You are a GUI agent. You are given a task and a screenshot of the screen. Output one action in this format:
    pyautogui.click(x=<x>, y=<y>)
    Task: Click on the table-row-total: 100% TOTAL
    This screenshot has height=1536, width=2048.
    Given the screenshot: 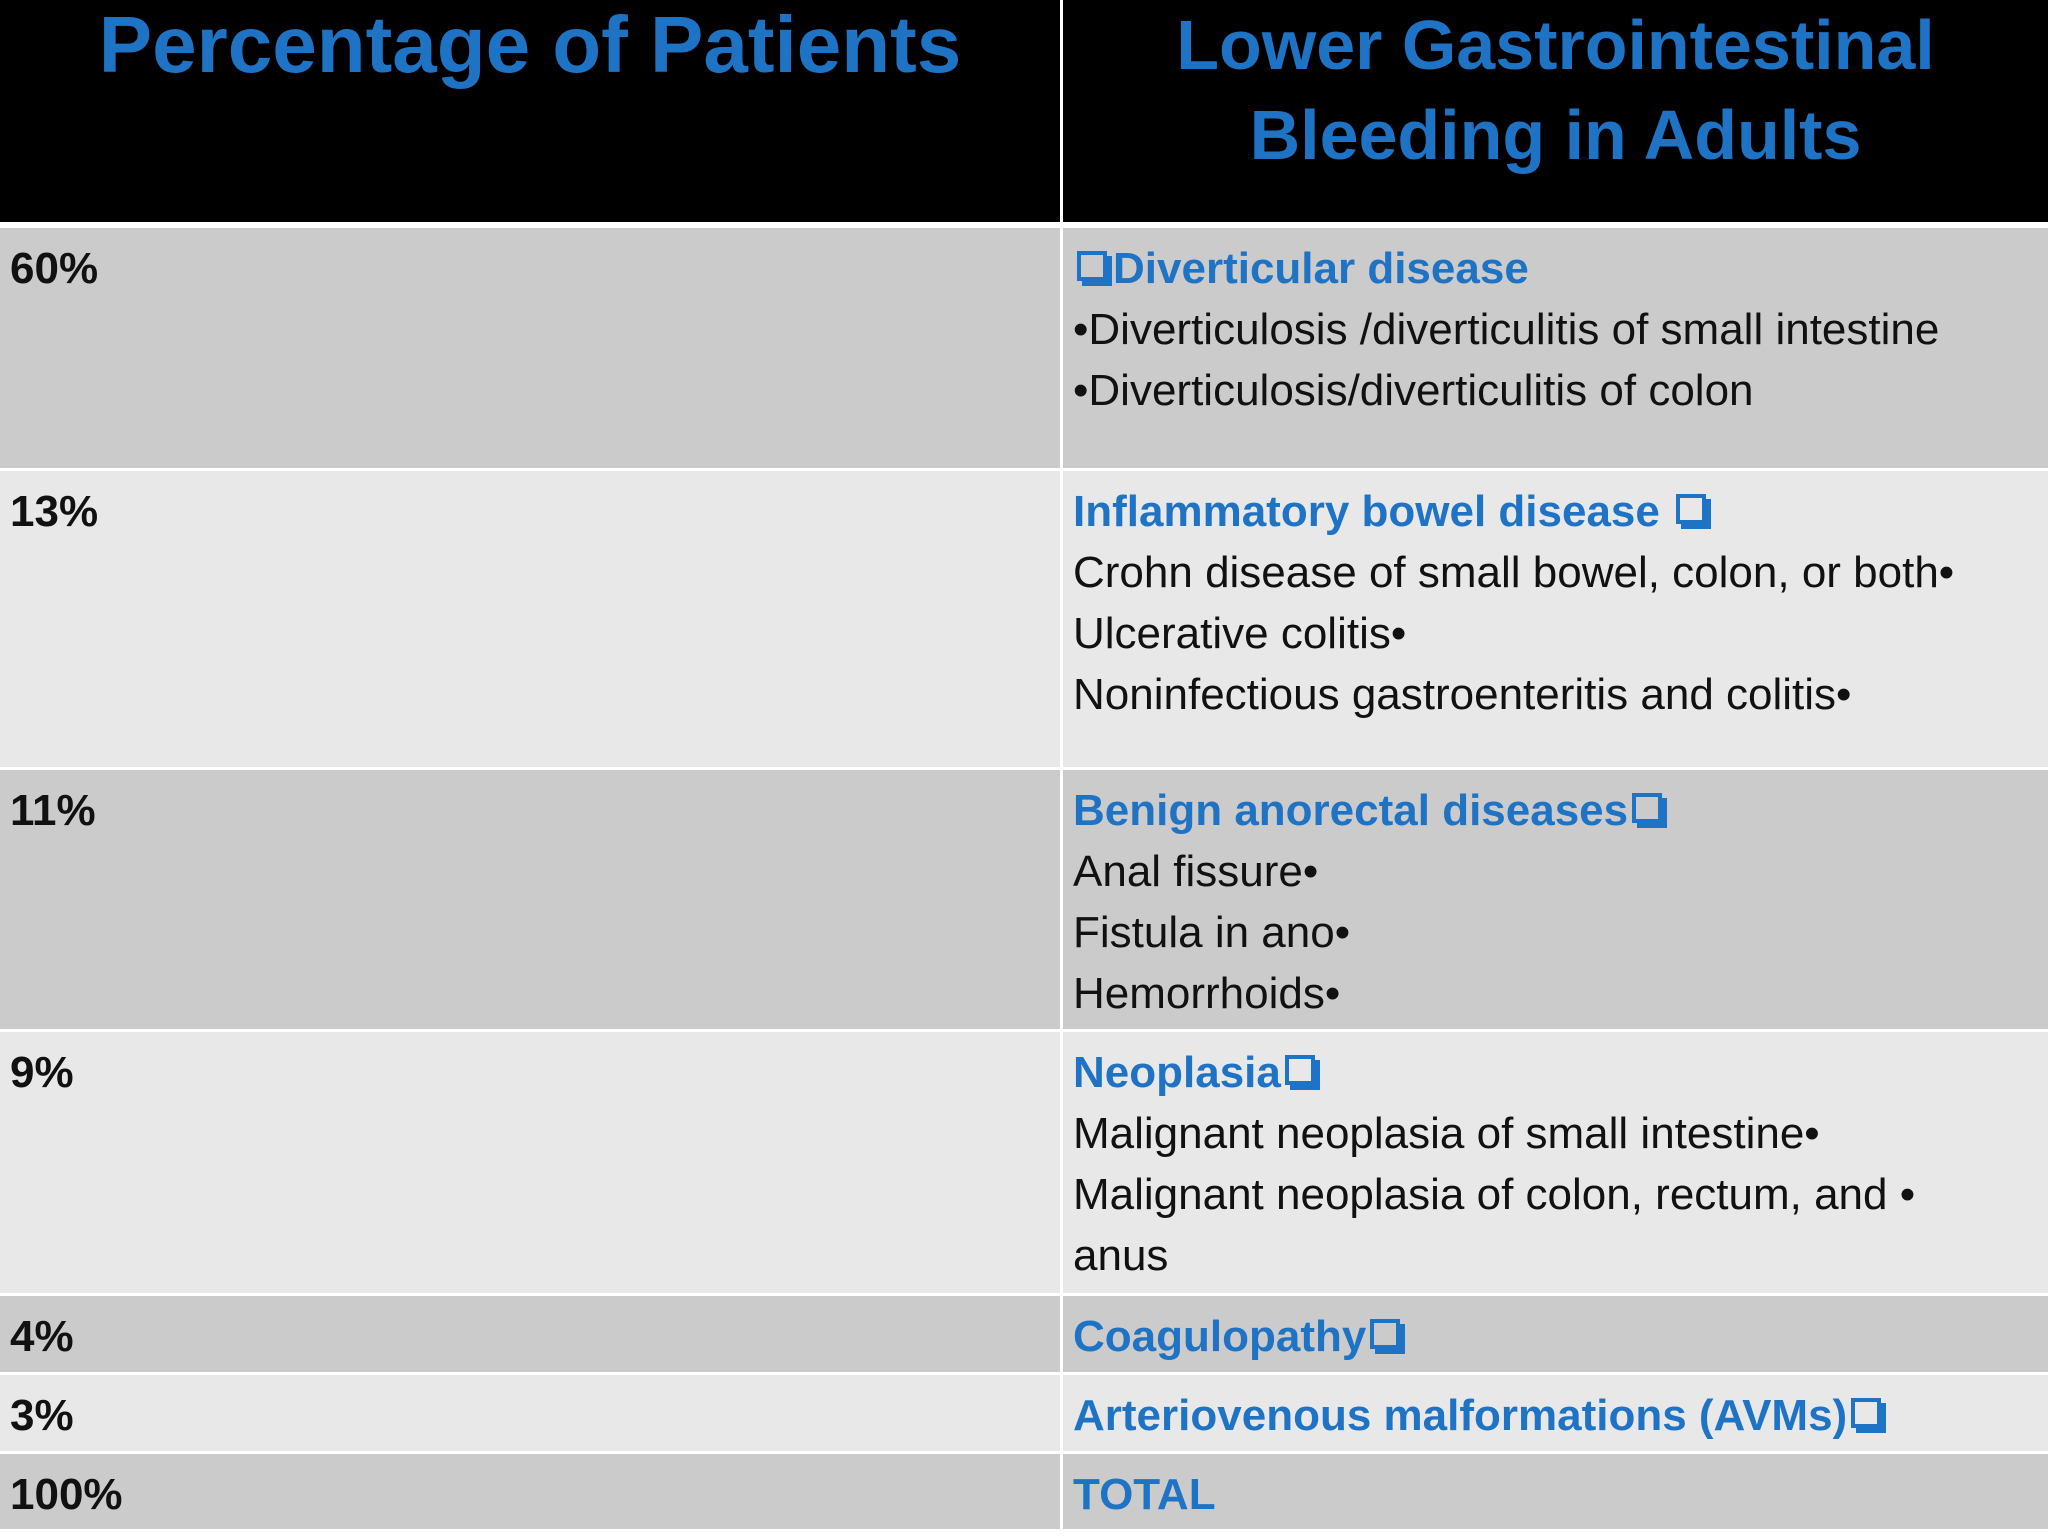 What is the action you would take?
    pyautogui.click(x=1024, y=1493)
    